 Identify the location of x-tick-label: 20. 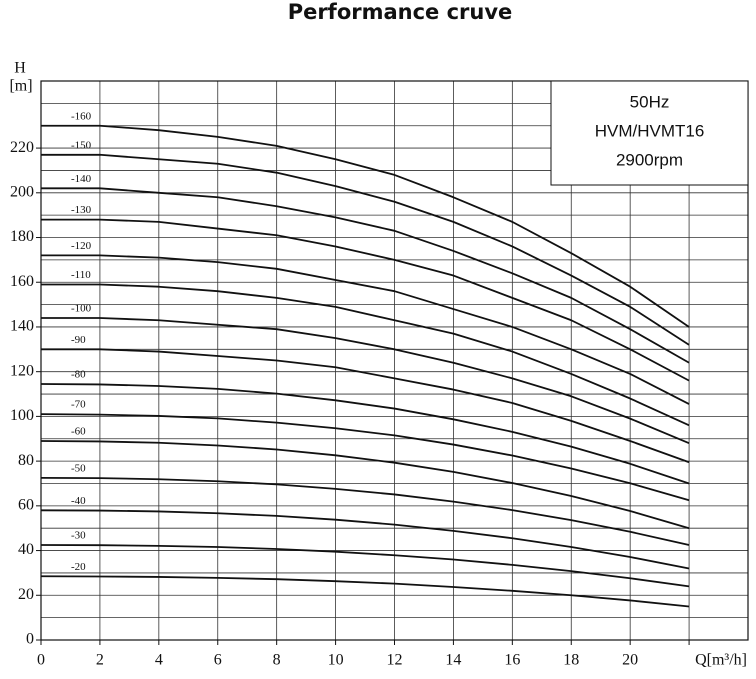
(630, 660).